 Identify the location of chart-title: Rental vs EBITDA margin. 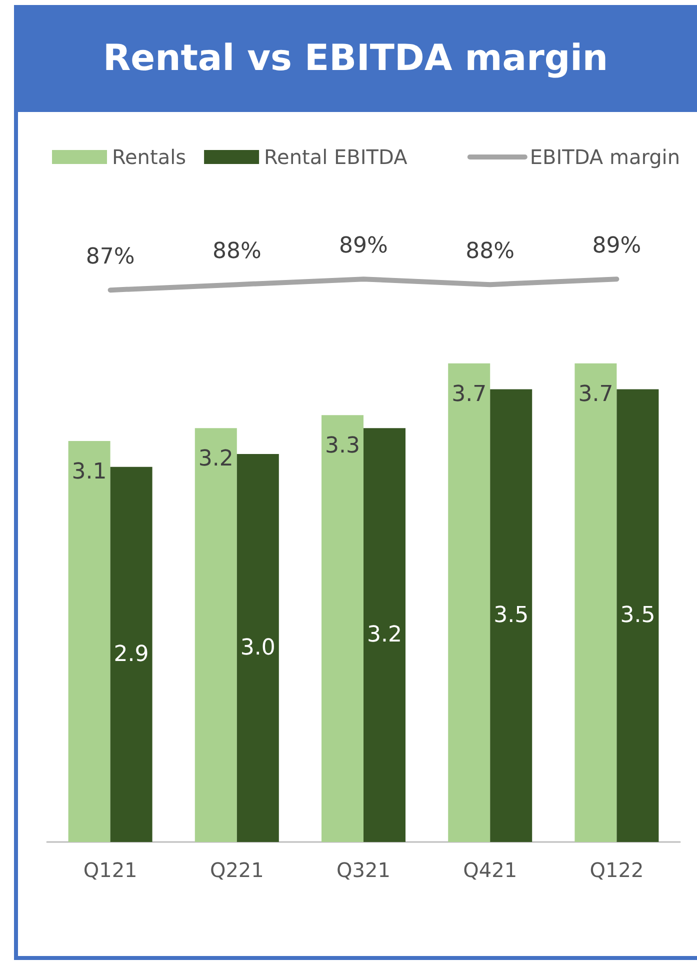
(355, 58).